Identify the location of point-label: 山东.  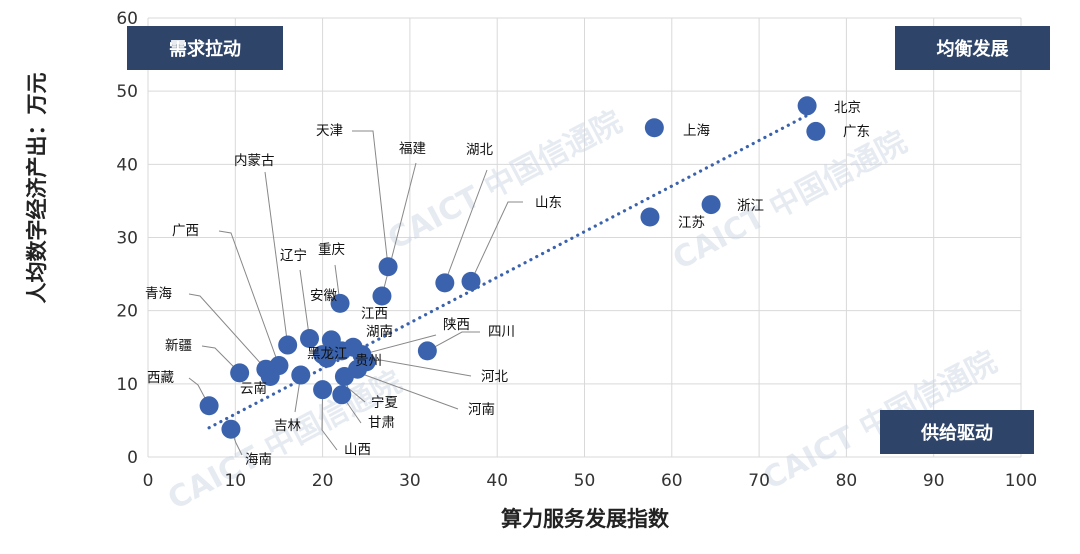
(548, 203).